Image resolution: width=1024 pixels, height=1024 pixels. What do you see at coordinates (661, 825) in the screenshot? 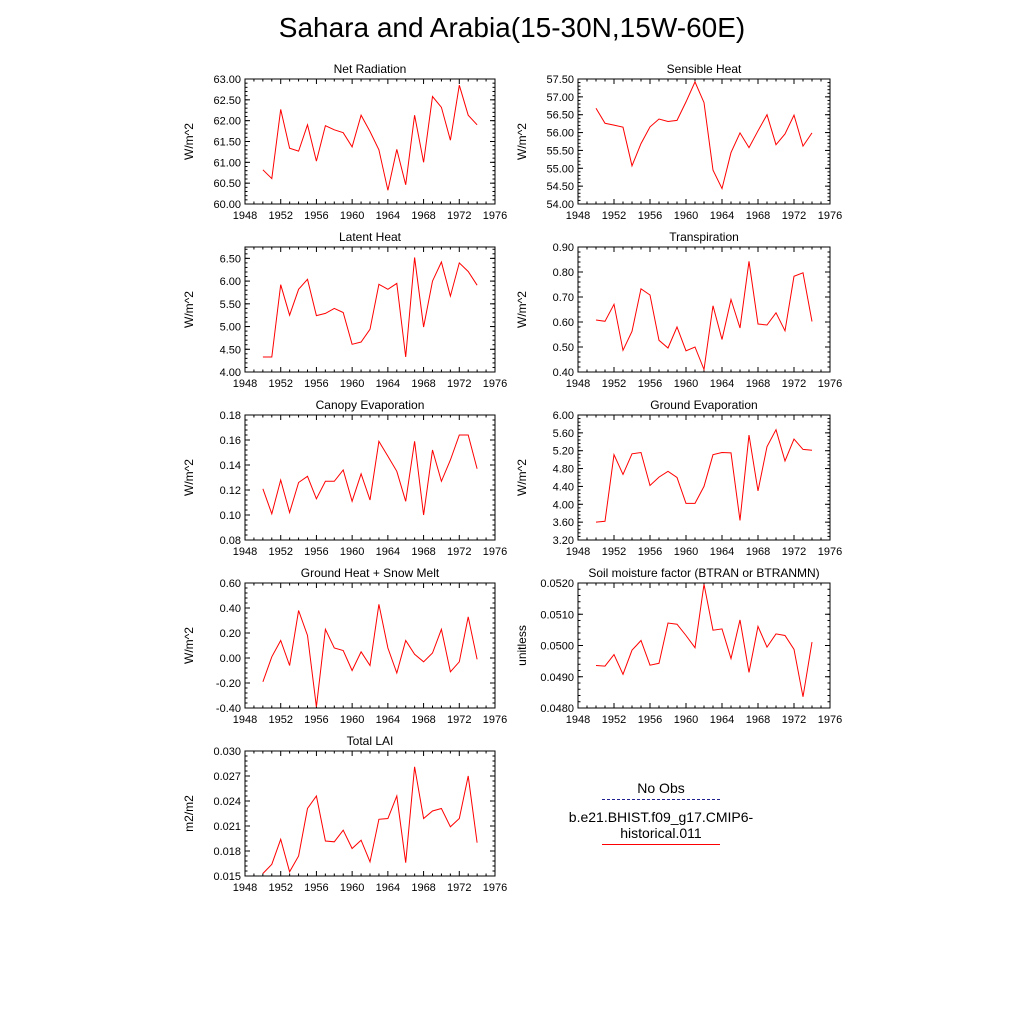
I see `legend-model-label: b.e21.BHIST.f09_g17.CMIP6-historical.011` at bounding box center [661, 825].